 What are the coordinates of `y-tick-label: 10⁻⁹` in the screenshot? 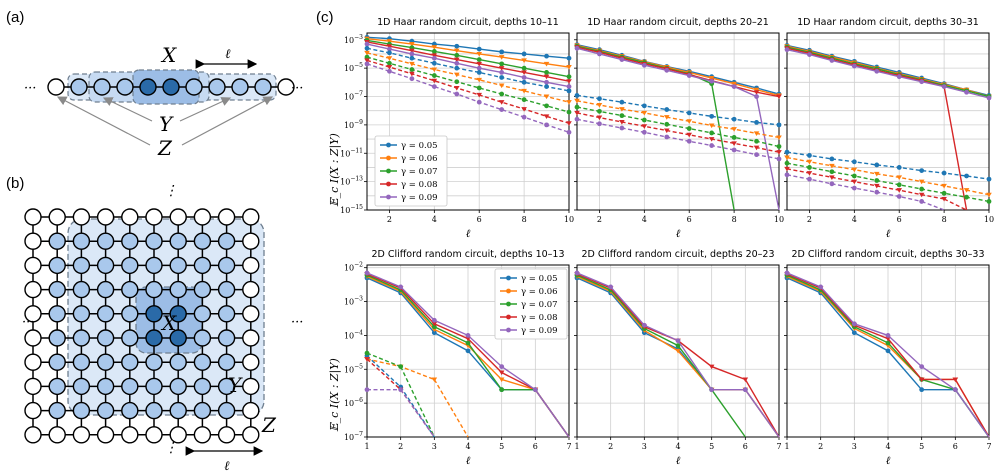 It's located at (353, 124).